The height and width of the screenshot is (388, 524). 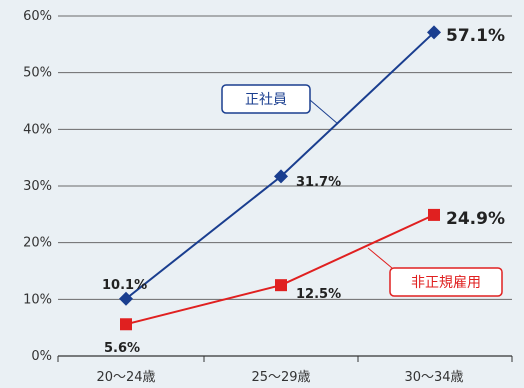 What do you see at coordinates (124, 285) in the screenshot?
I see `data-label: 10.1%` at bounding box center [124, 285].